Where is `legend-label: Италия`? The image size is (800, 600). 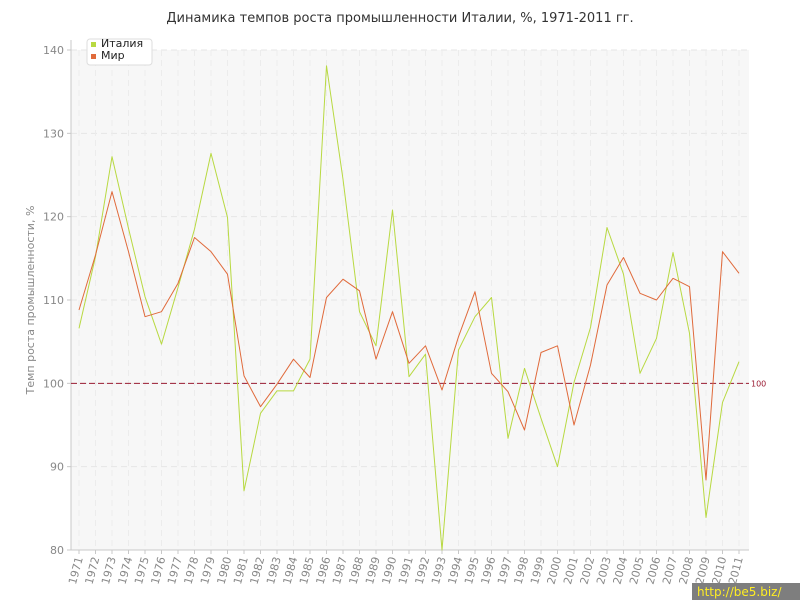
legend-label: Италия is located at coordinates (122, 43).